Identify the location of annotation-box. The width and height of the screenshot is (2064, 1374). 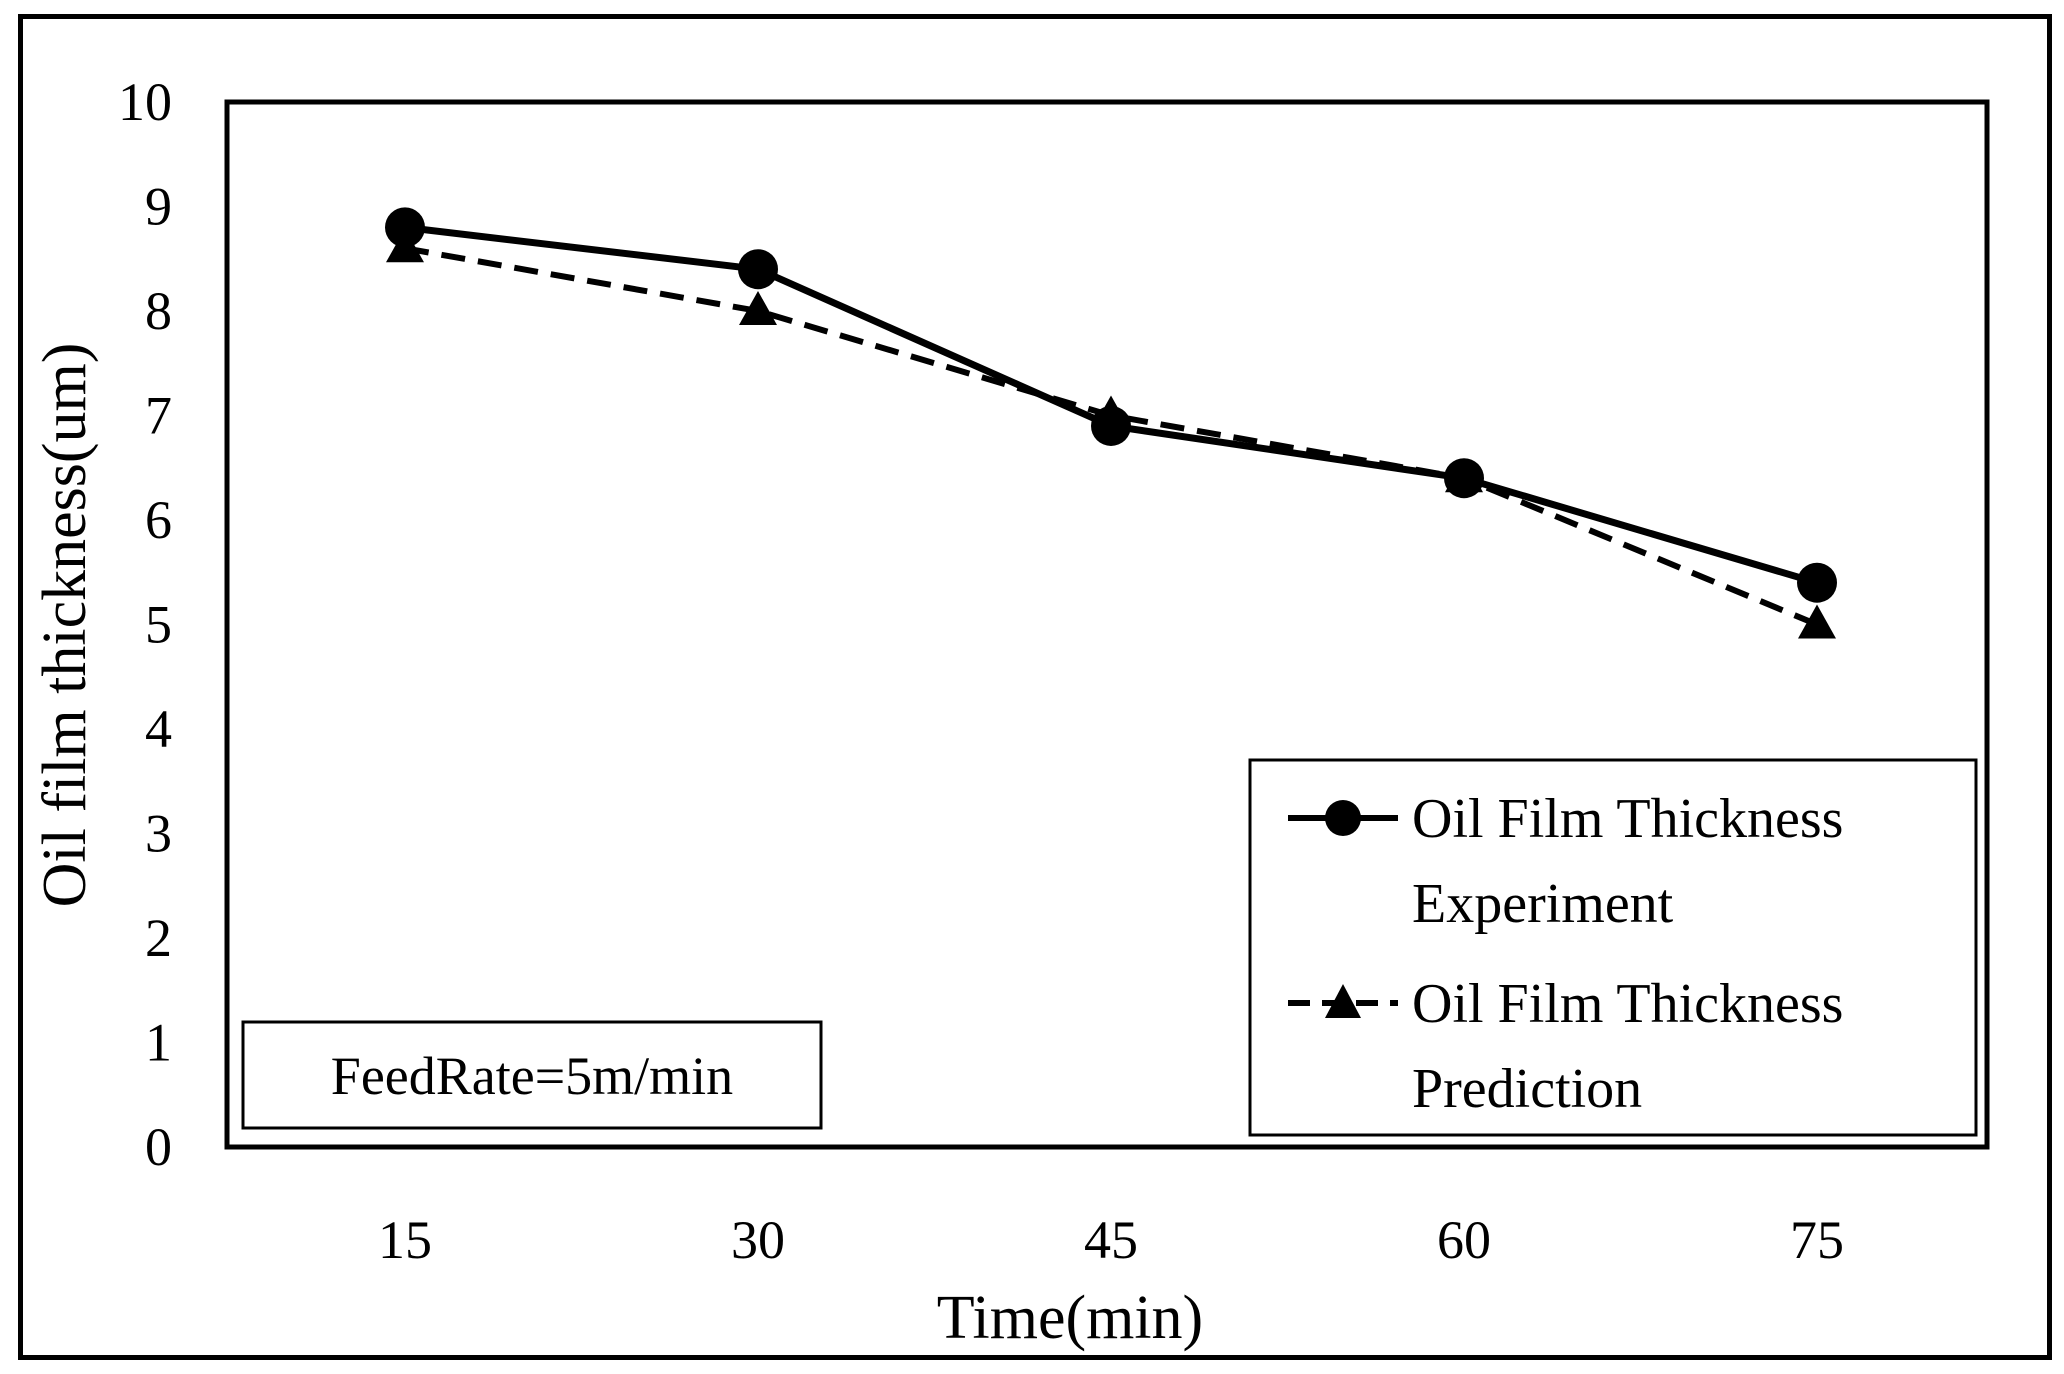
(532, 1075).